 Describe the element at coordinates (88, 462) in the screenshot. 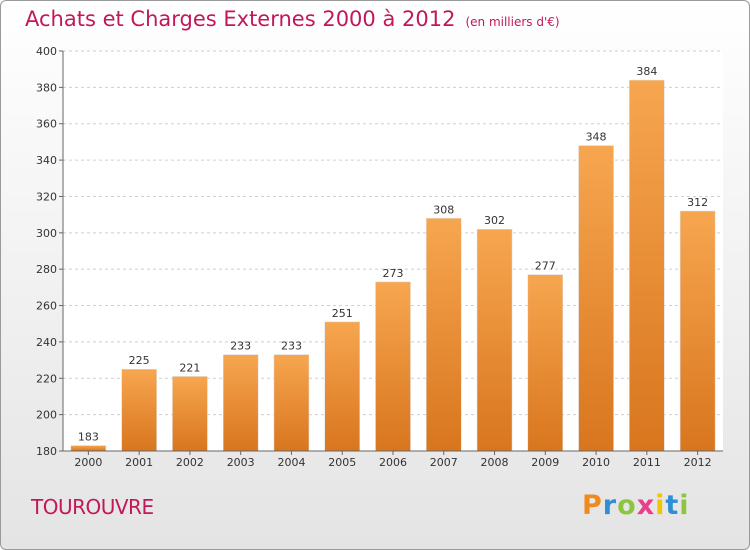

I see `x-tick-label-2000: 2000` at that location.